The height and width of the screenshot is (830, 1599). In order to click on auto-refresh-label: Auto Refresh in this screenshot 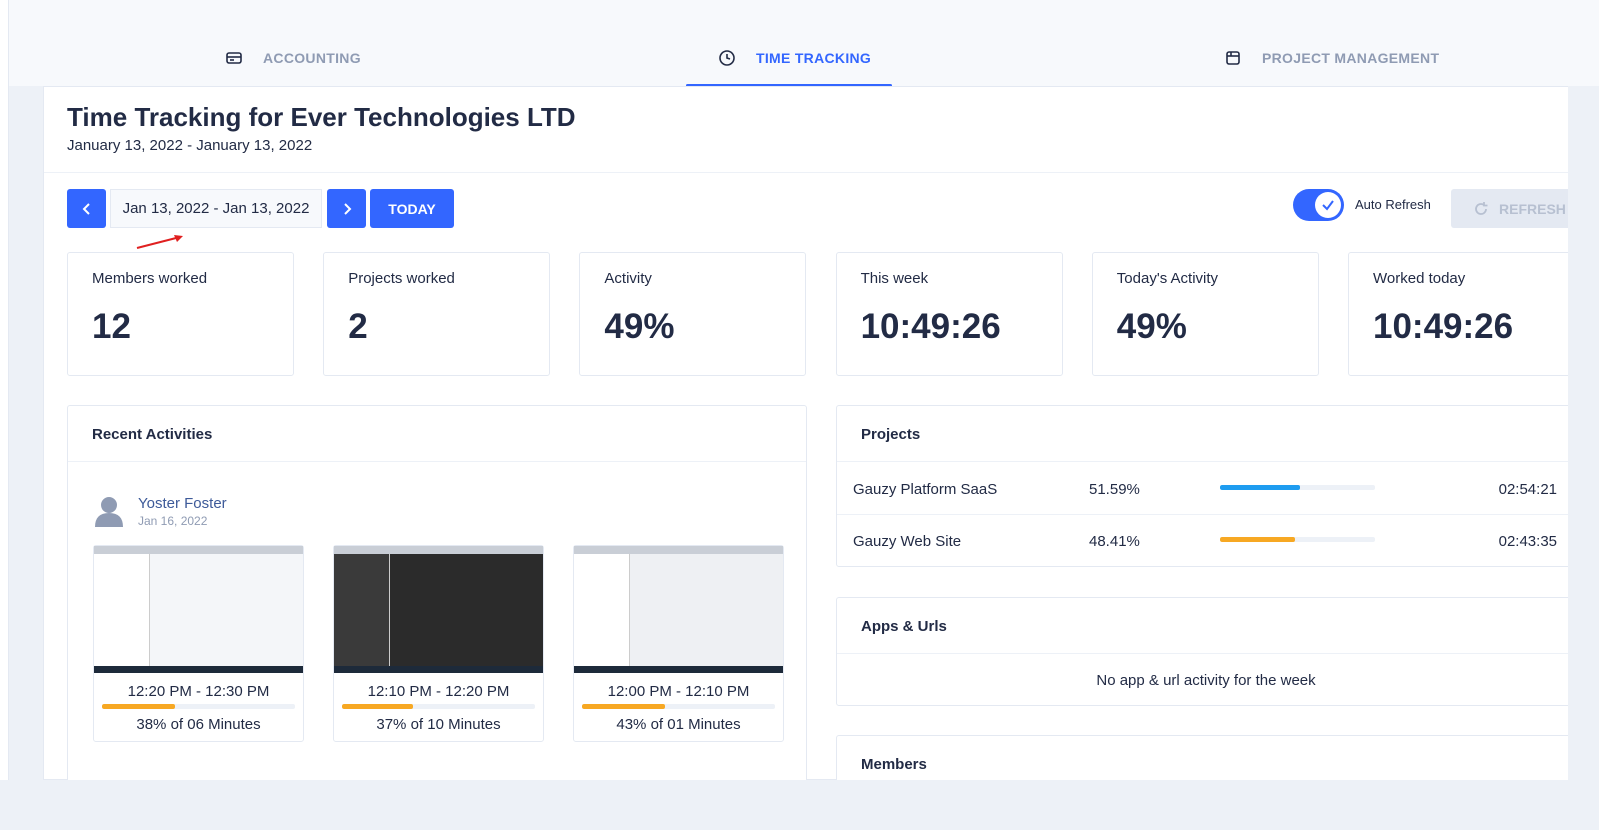, I will do `click(1393, 204)`.